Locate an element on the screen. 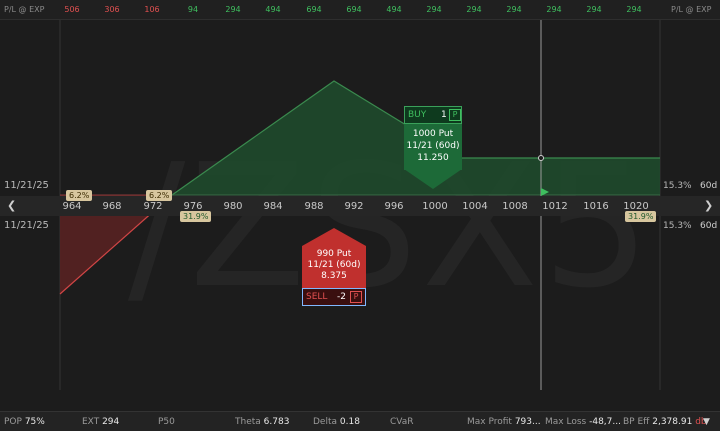 The image size is (720, 431). buy-order-ticket: BUY 1 P 1000 Put 11/21 (60d) 11.250 is located at coordinates (433, 147).